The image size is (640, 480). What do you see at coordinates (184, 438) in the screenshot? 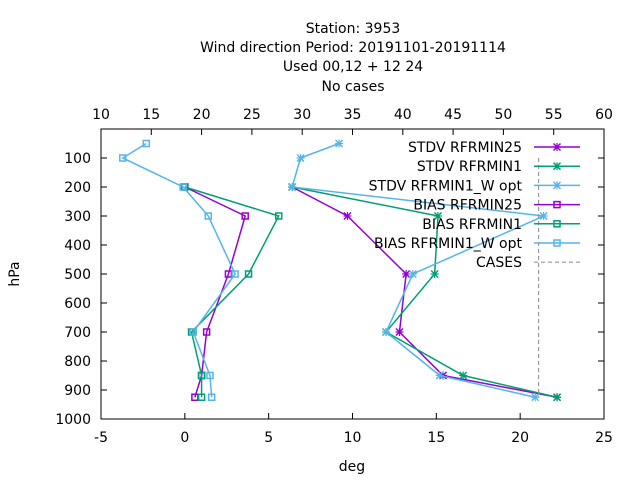
I see `x-tick-label: 0` at bounding box center [184, 438].